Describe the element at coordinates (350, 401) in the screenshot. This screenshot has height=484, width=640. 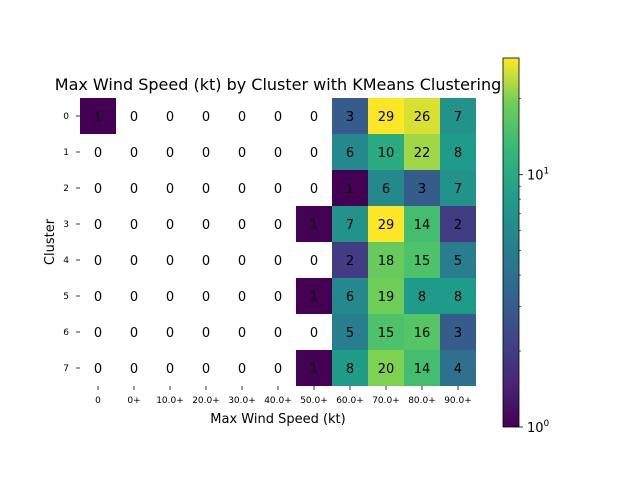
I see `x-tick-label: 60.0+` at that location.